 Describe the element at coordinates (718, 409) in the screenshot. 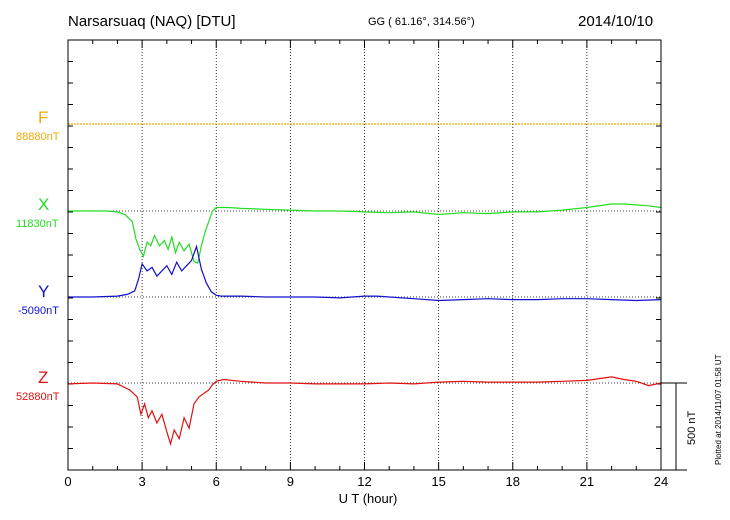

I see `plotted-timestamp: Plotted at 2014/11/07 01:58 UT` at that location.